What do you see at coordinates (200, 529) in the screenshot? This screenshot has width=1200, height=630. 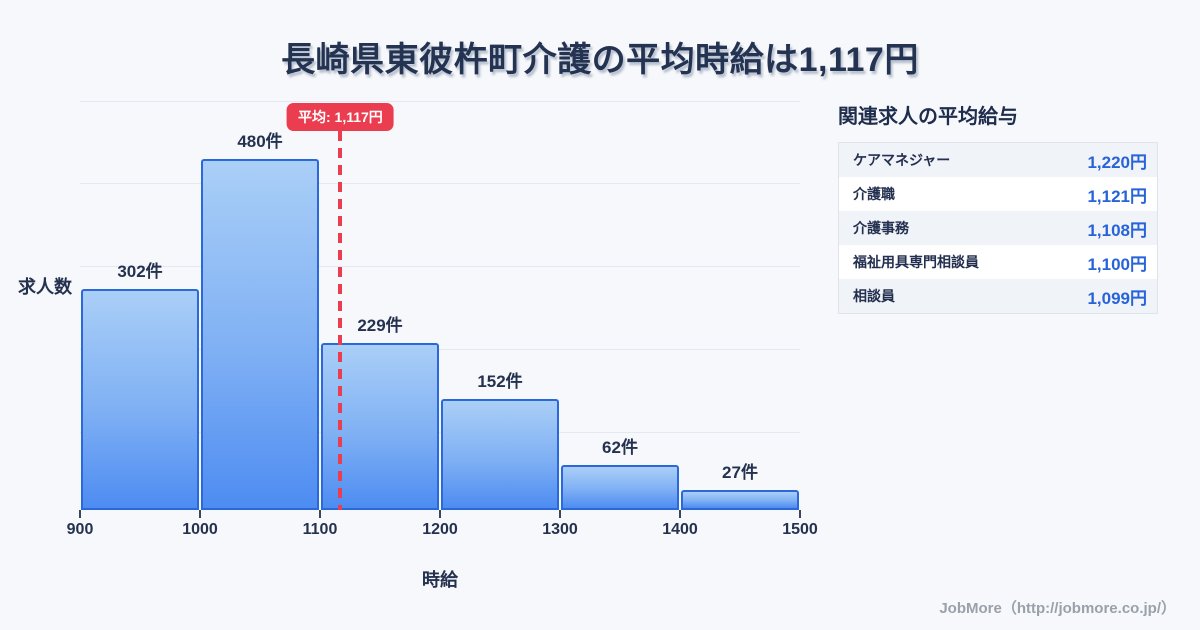 I see `x-tick-label: 1000` at bounding box center [200, 529].